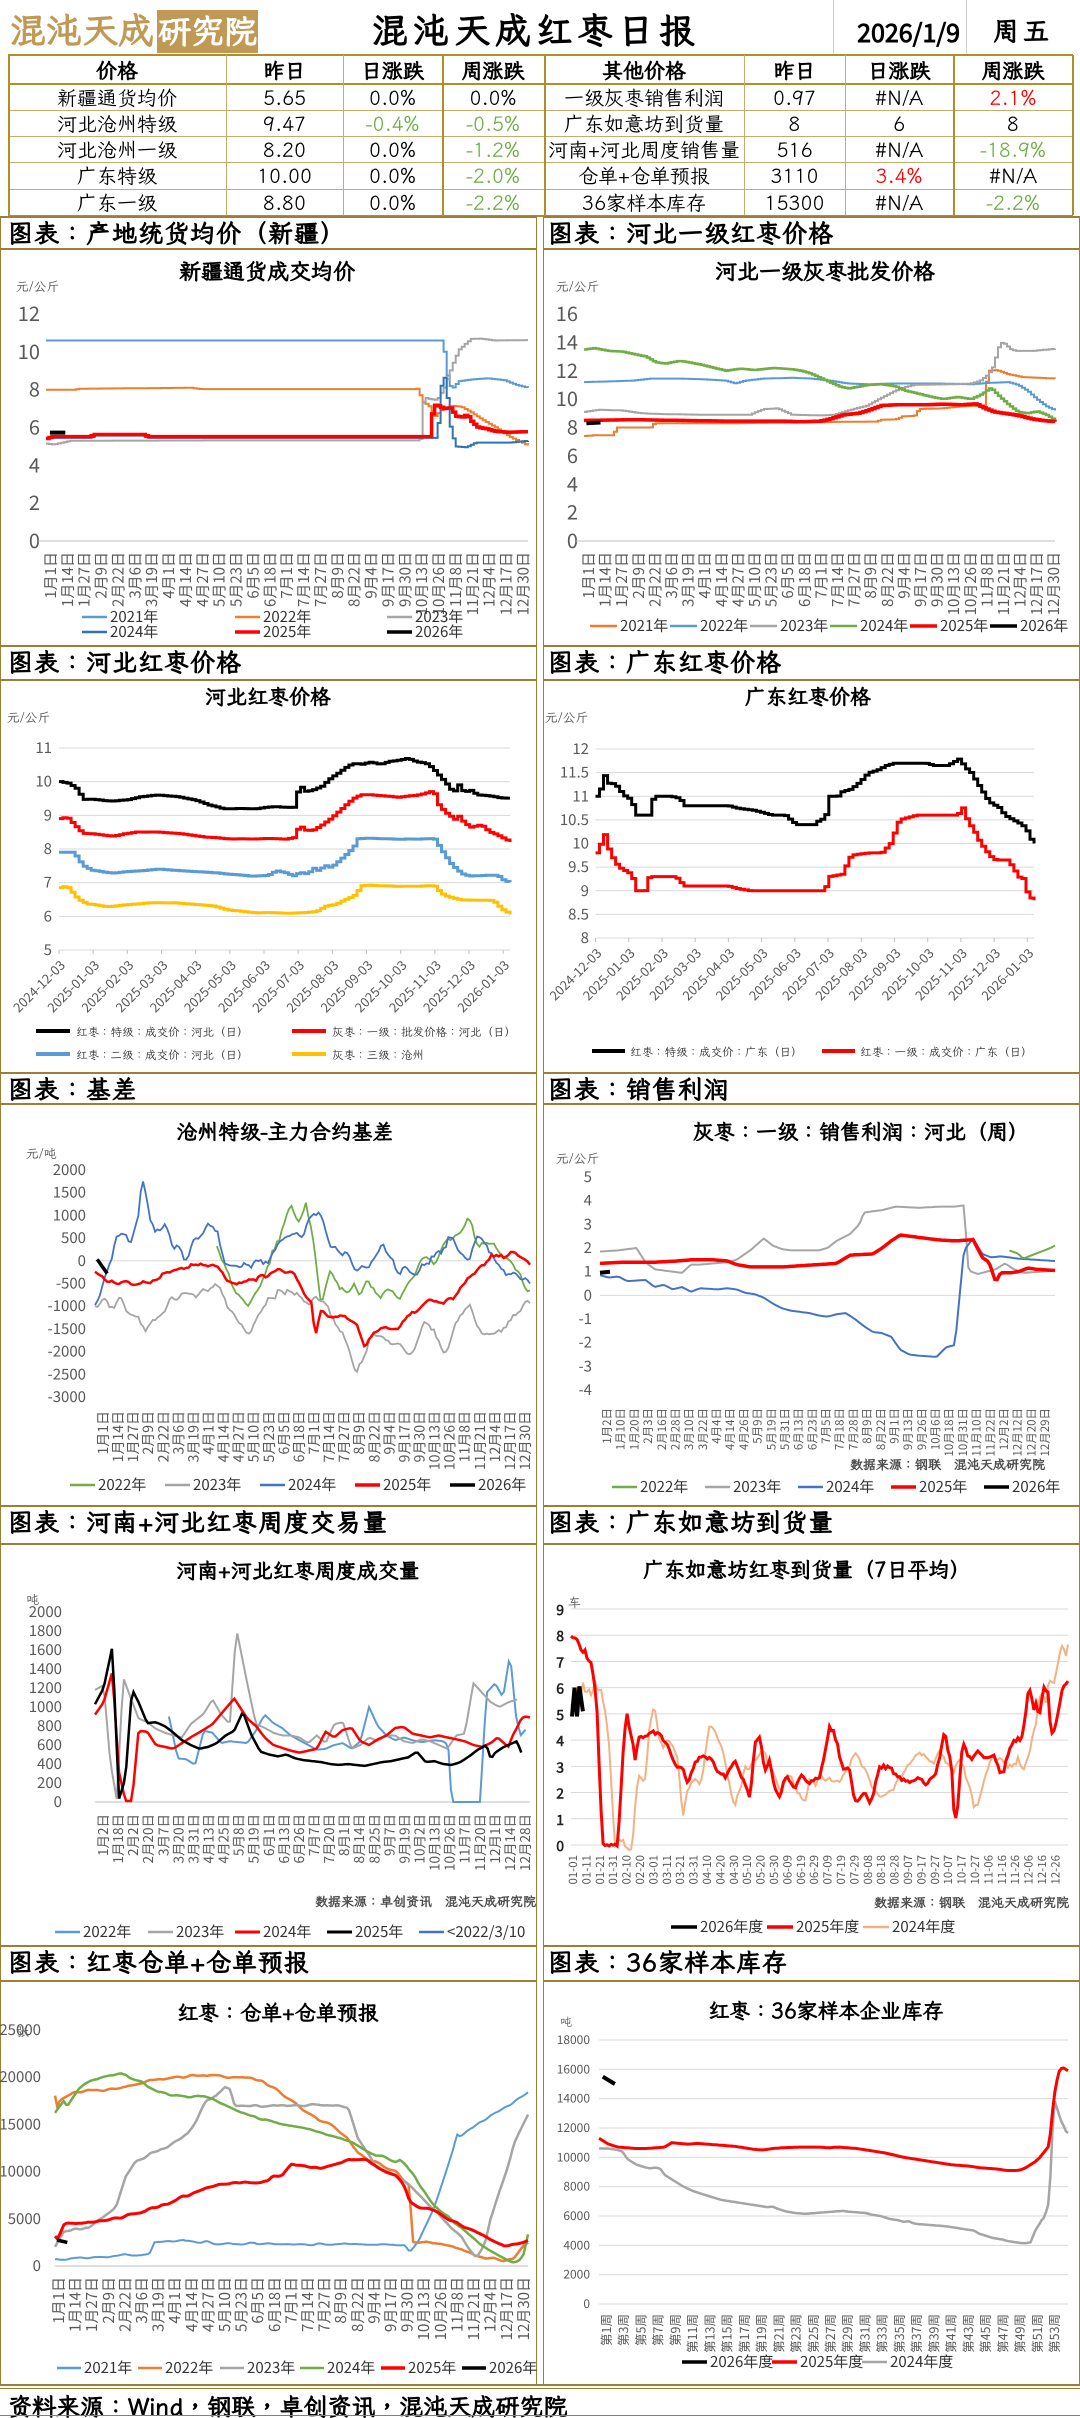  Describe the element at coordinates (43, 747) in the screenshot. I see `svg-text: 11` at that location.